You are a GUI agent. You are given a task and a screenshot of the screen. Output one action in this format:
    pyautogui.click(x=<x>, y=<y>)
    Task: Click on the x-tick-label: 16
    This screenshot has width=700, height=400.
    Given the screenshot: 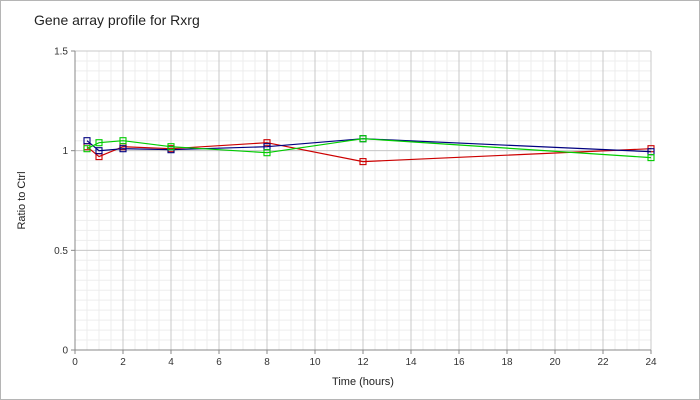 What is the action you would take?
    pyautogui.click(x=459, y=362)
    